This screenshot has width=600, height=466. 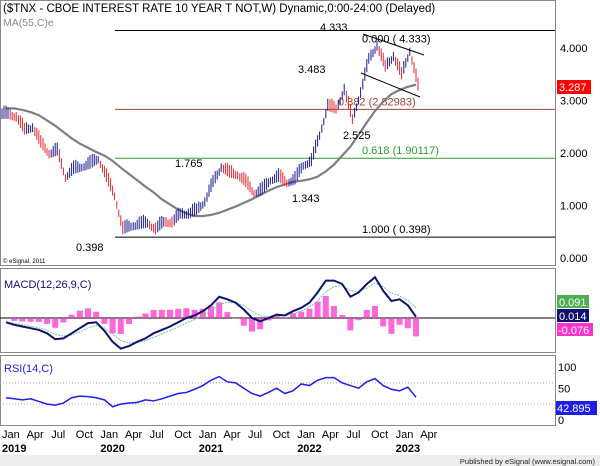 I want to click on fib-label: 0.000 ( 4.333), so click(x=396, y=40).